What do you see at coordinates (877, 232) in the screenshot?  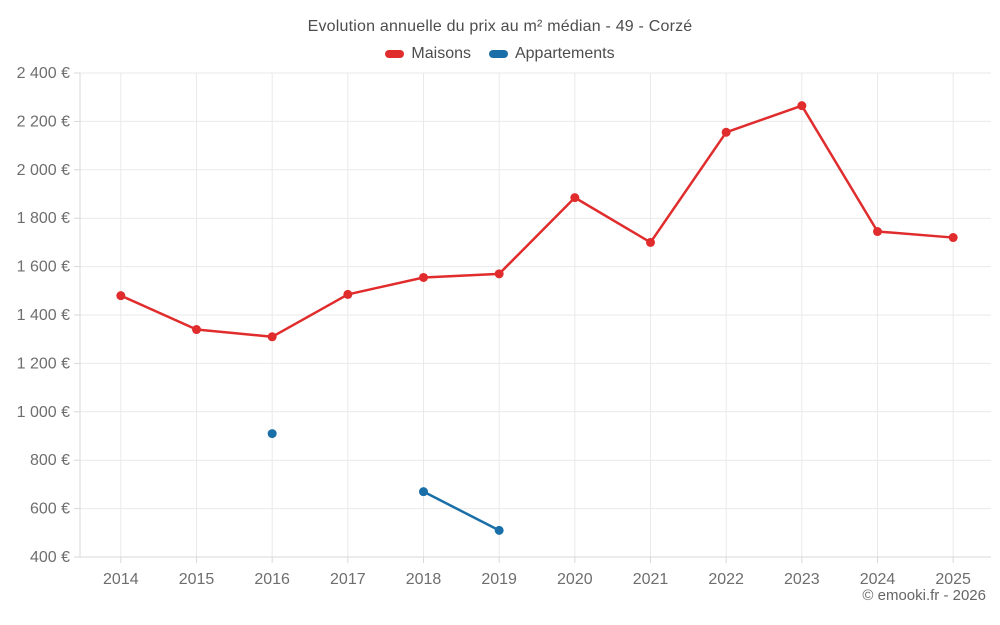 I see `data-point-maisons-2024` at bounding box center [877, 232].